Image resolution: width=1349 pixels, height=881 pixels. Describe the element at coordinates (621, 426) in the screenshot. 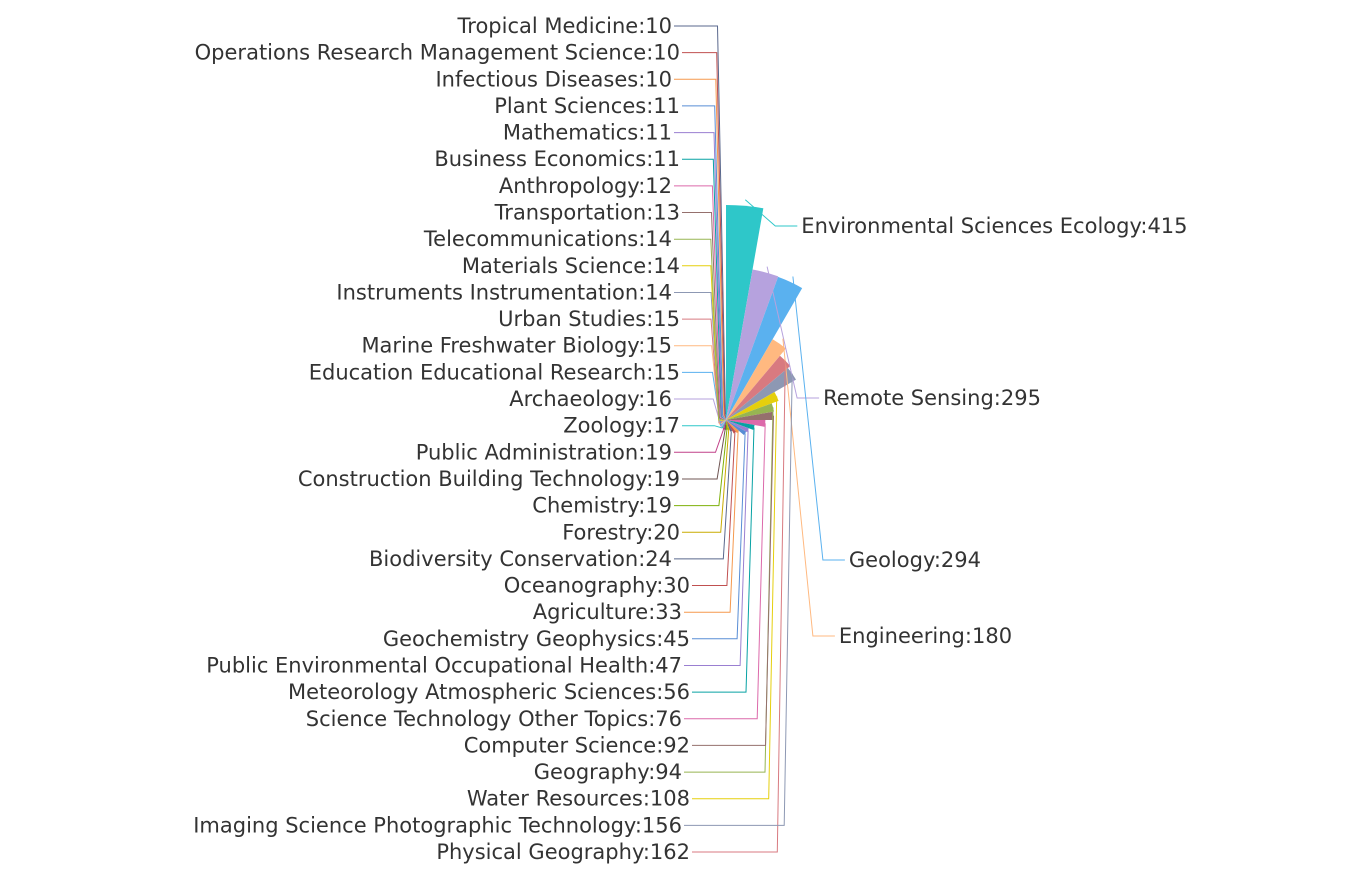

I see `label-zoology: Zoology:17` at that location.